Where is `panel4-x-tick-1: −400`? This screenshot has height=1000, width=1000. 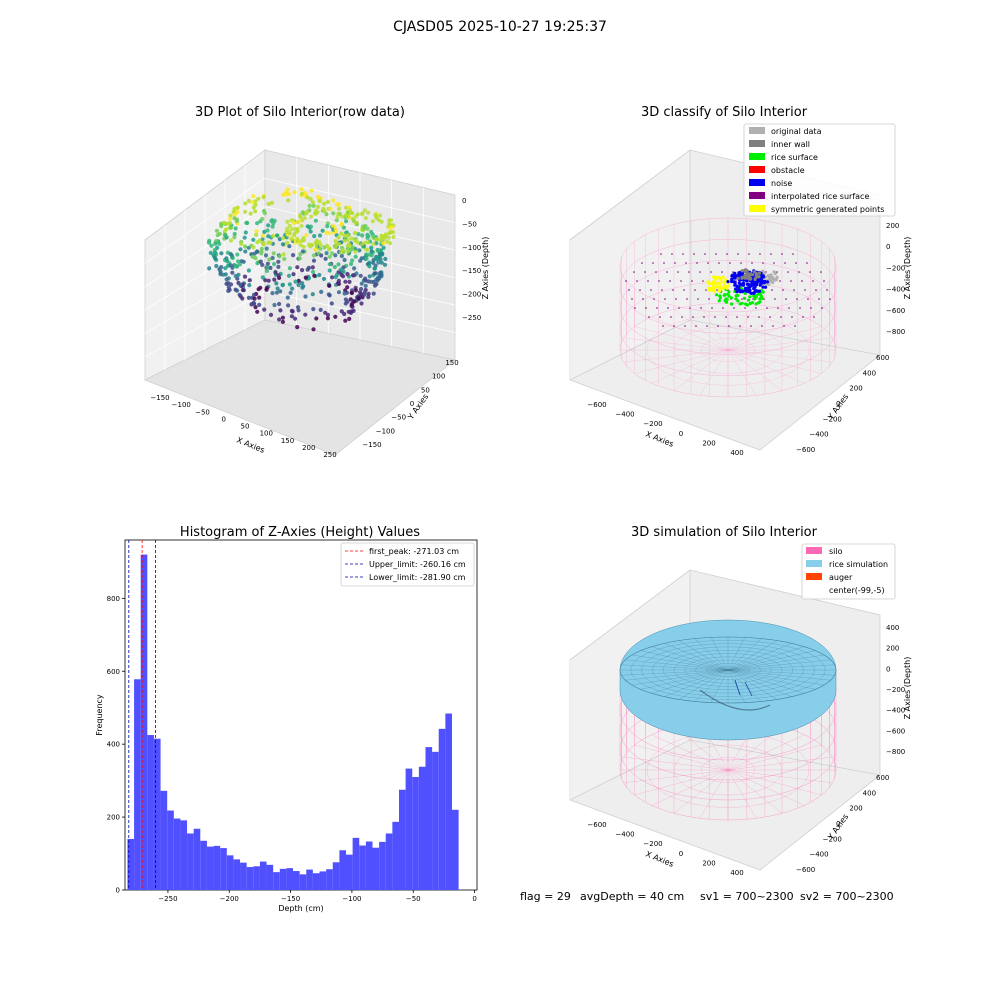 panel4-x-tick-1: −400 is located at coordinates (624, 835).